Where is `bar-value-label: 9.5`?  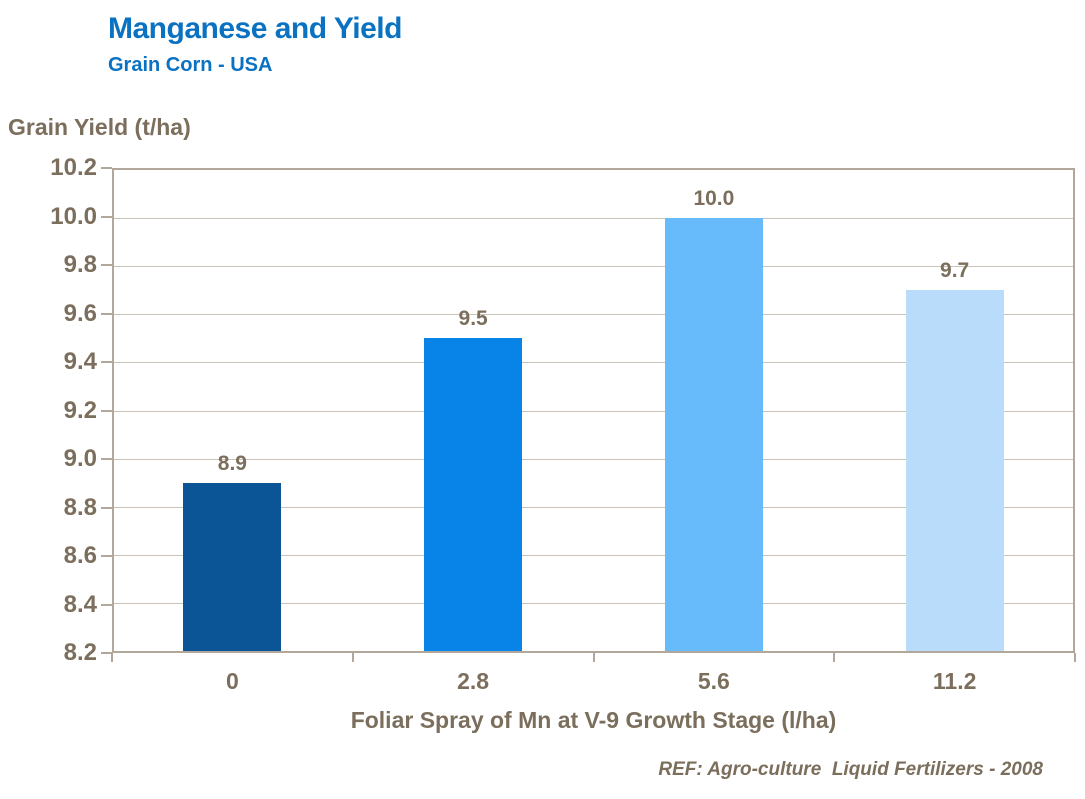
bar-value-label: 9.5 is located at coordinates (473, 319).